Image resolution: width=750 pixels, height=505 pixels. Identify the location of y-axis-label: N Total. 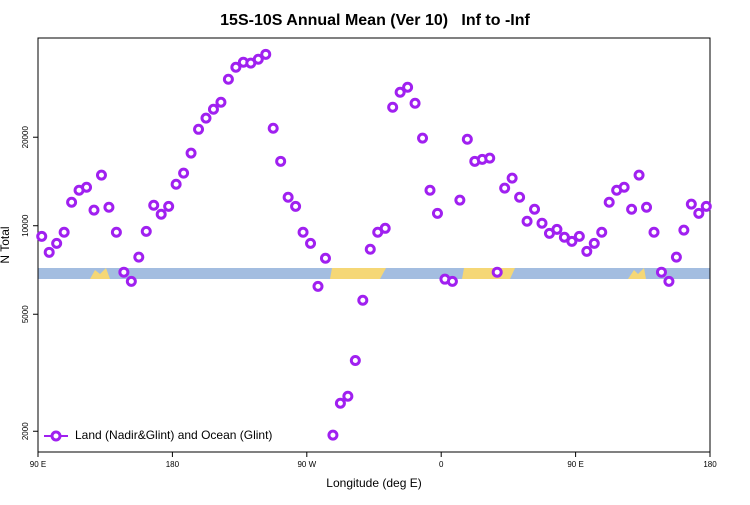
(6, 244).